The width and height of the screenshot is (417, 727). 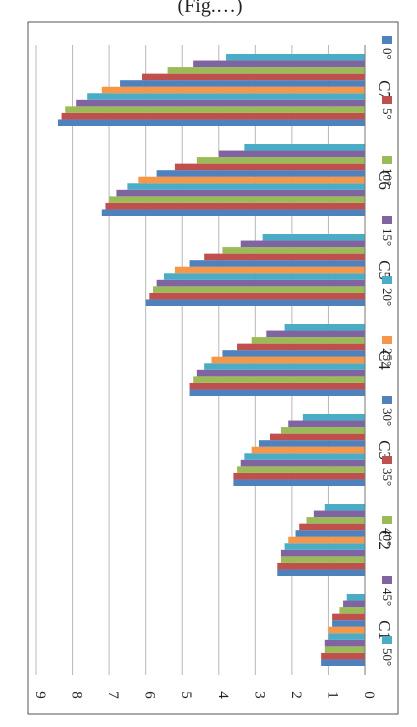 I want to click on bar-C6-10°, so click(x=237, y=199).